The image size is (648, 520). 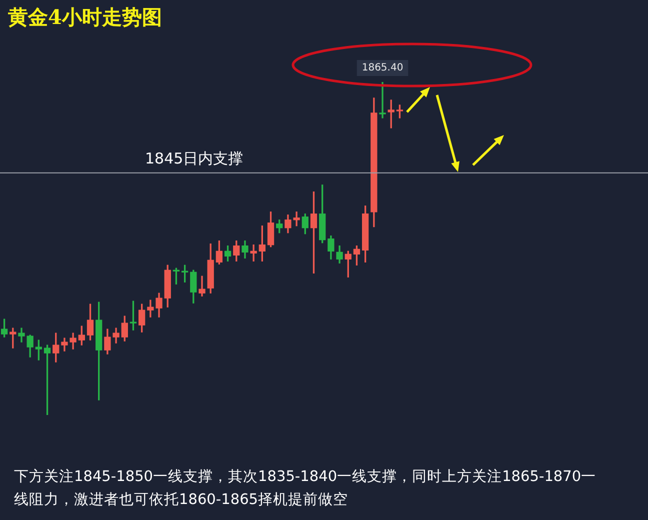 I want to click on chart-title: 黄金4小时走势图, so click(x=85, y=17).